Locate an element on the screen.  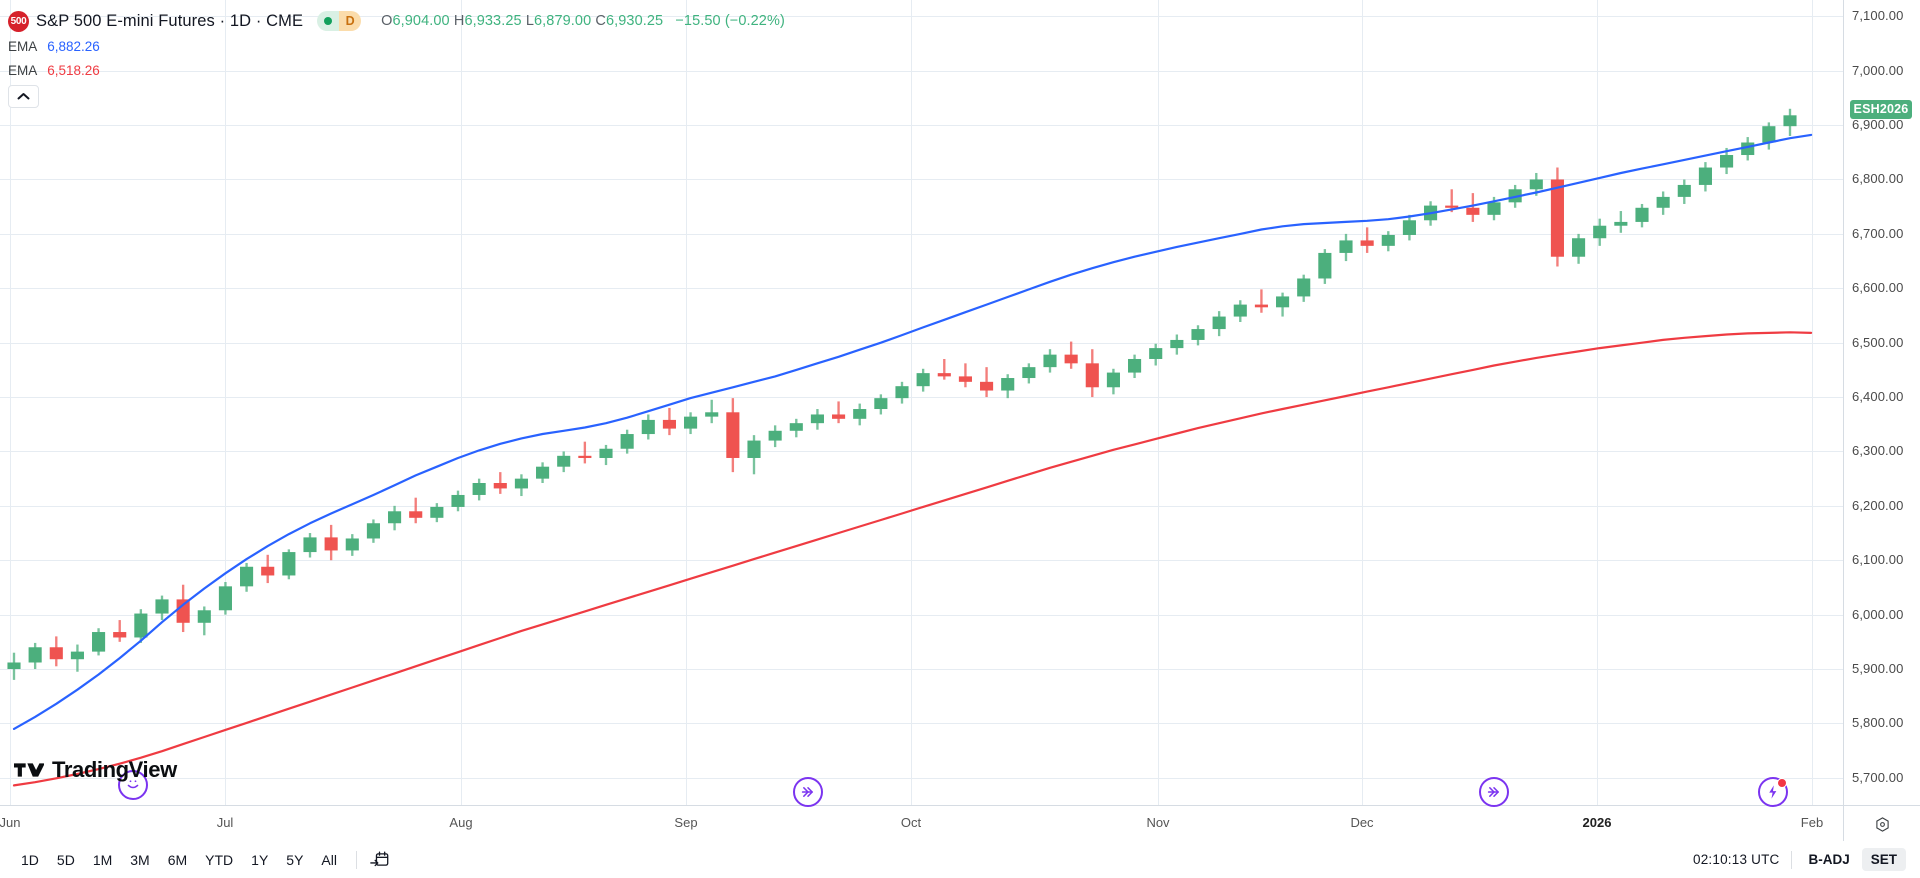
tradingview-branding: TradingView is located at coordinates (95, 770).